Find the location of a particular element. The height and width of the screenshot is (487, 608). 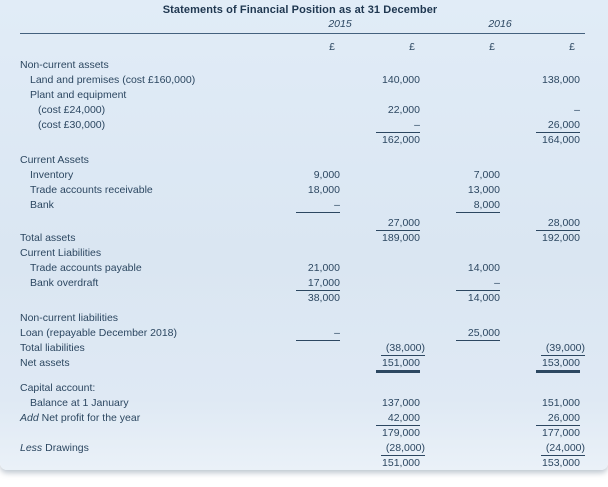

amount-value: 13,000 is located at coordinates (483, 190).